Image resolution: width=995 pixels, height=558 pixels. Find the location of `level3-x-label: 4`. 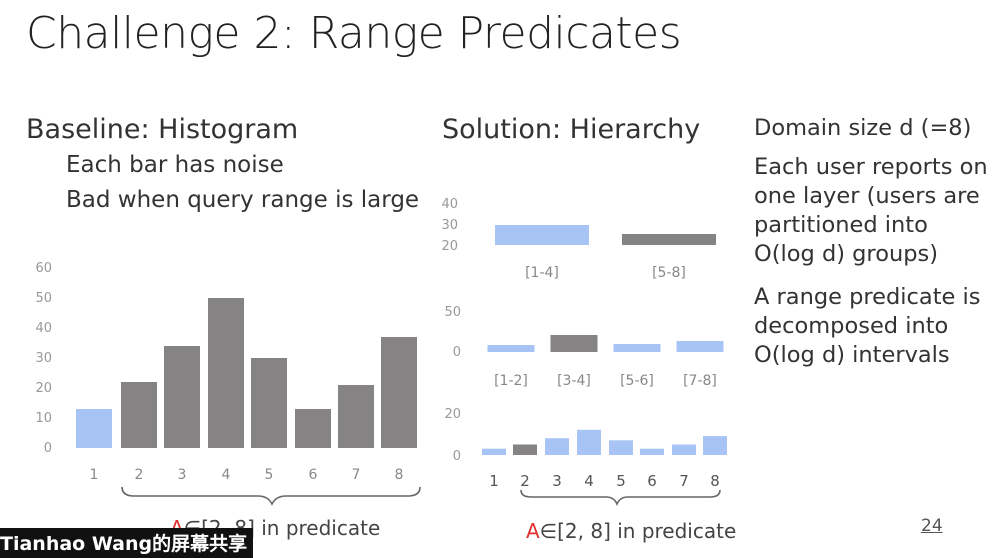

level3-x-label: 4 is located at coordinates (589, 481).